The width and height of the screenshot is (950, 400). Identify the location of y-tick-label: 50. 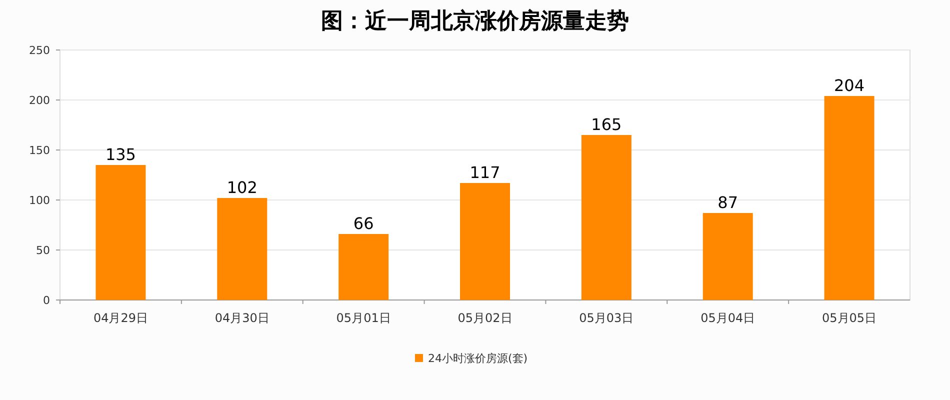
(43, 250).